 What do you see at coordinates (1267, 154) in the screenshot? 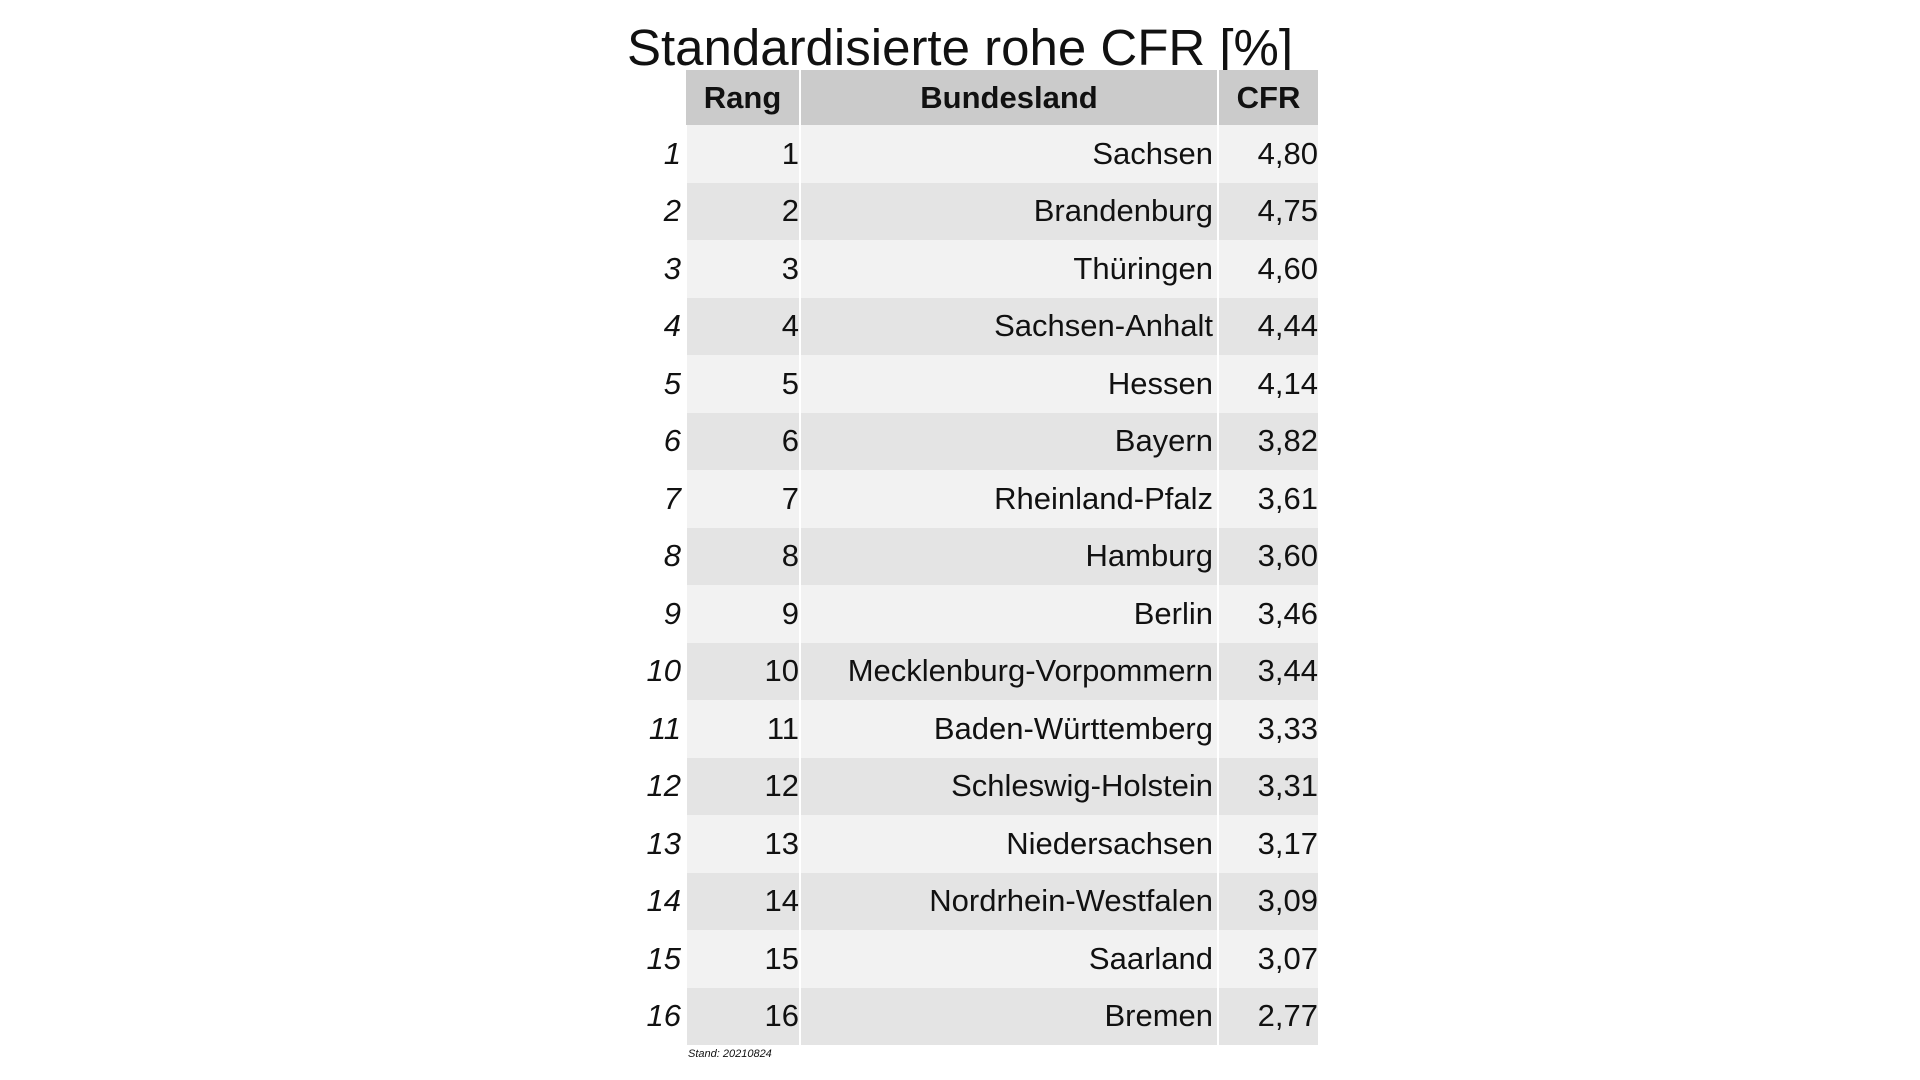
I see `cfr-value-cell: 4,80` at bounding box center [1267, 154].